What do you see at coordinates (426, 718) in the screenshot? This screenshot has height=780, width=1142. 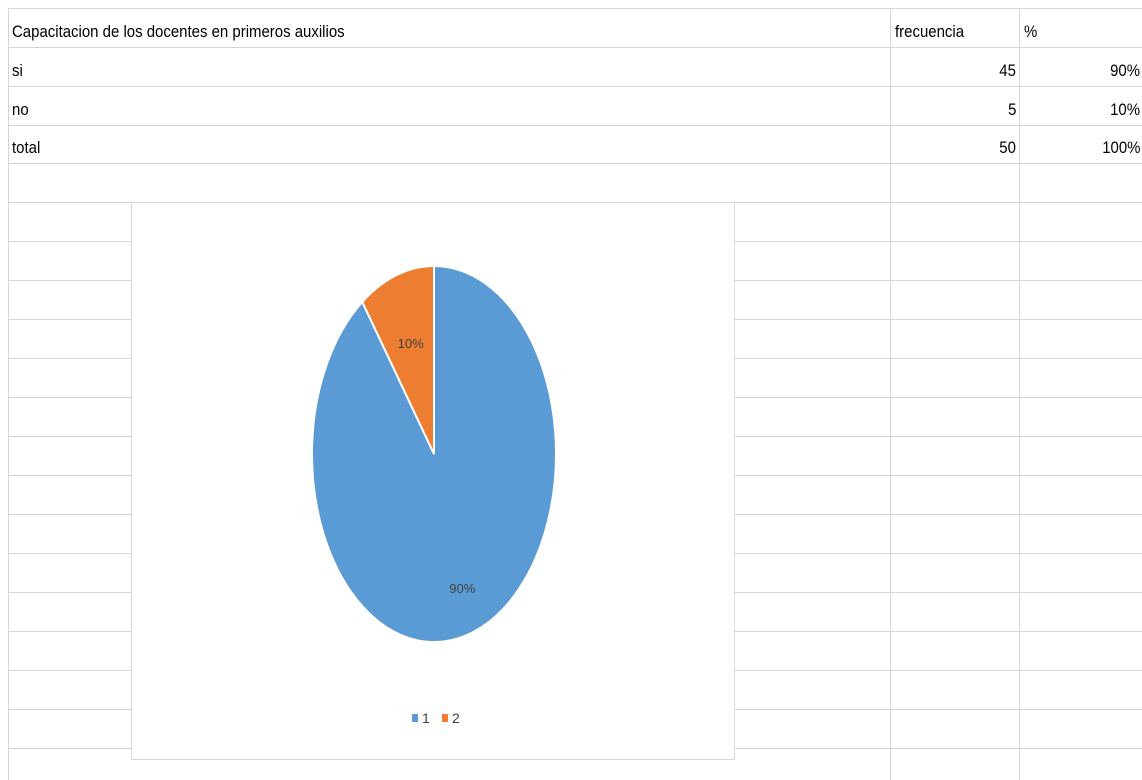 I see `legend-label-1: 1` at bounding box center [426, 718].